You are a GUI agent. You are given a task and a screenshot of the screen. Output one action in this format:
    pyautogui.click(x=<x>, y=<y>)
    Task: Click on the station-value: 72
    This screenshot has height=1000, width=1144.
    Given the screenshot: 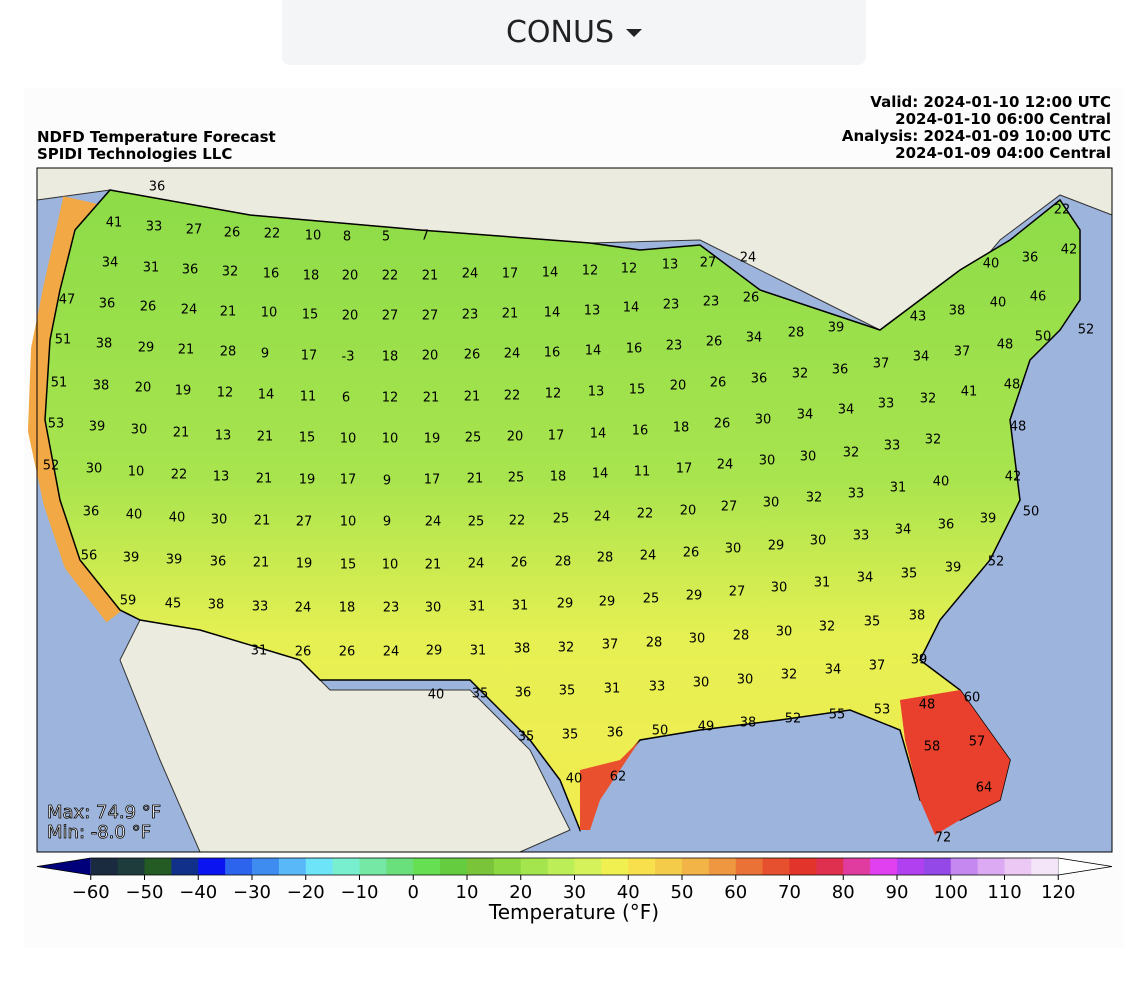 What is the action you would take?
    pyautogui.click(x=943, y=838)
    